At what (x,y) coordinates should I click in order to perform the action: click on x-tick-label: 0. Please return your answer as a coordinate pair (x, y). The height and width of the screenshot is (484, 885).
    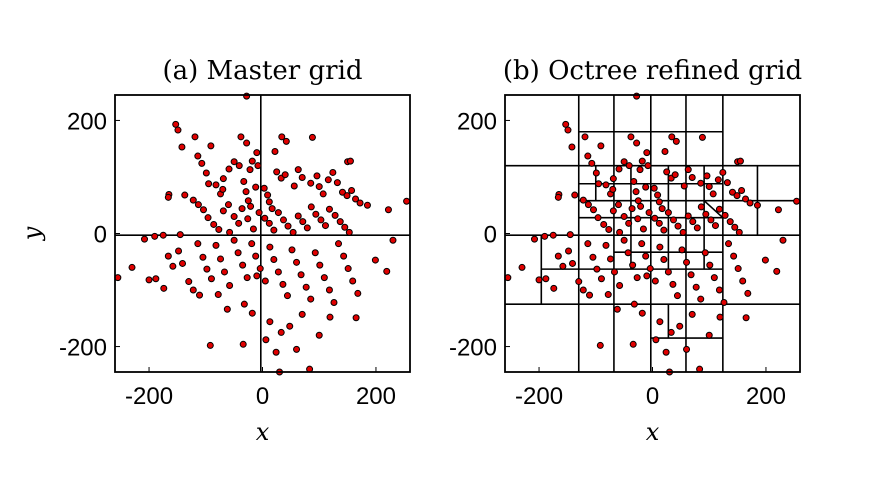
    Looking at the image, I should click on (262, 396).